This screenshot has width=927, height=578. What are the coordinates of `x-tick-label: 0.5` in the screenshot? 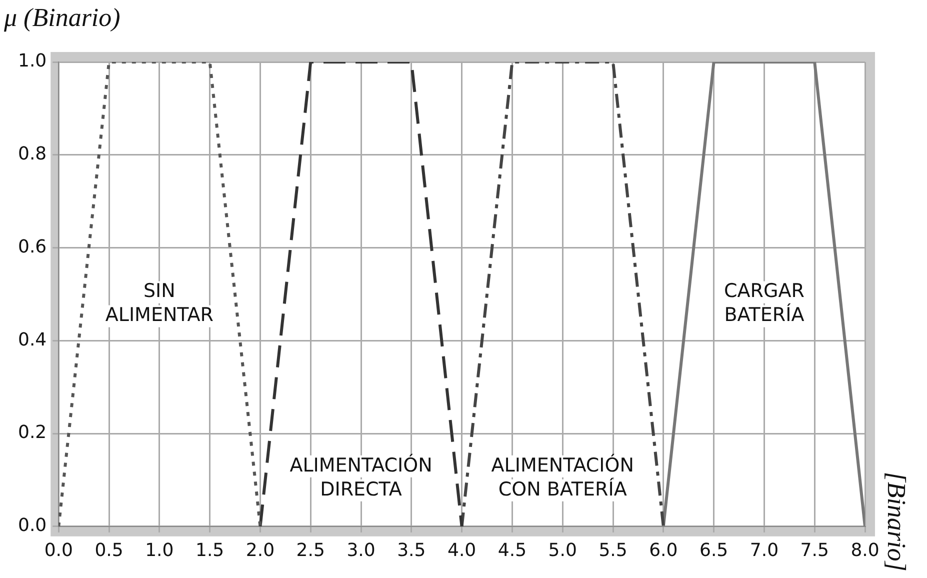 It's located at (109, 550).